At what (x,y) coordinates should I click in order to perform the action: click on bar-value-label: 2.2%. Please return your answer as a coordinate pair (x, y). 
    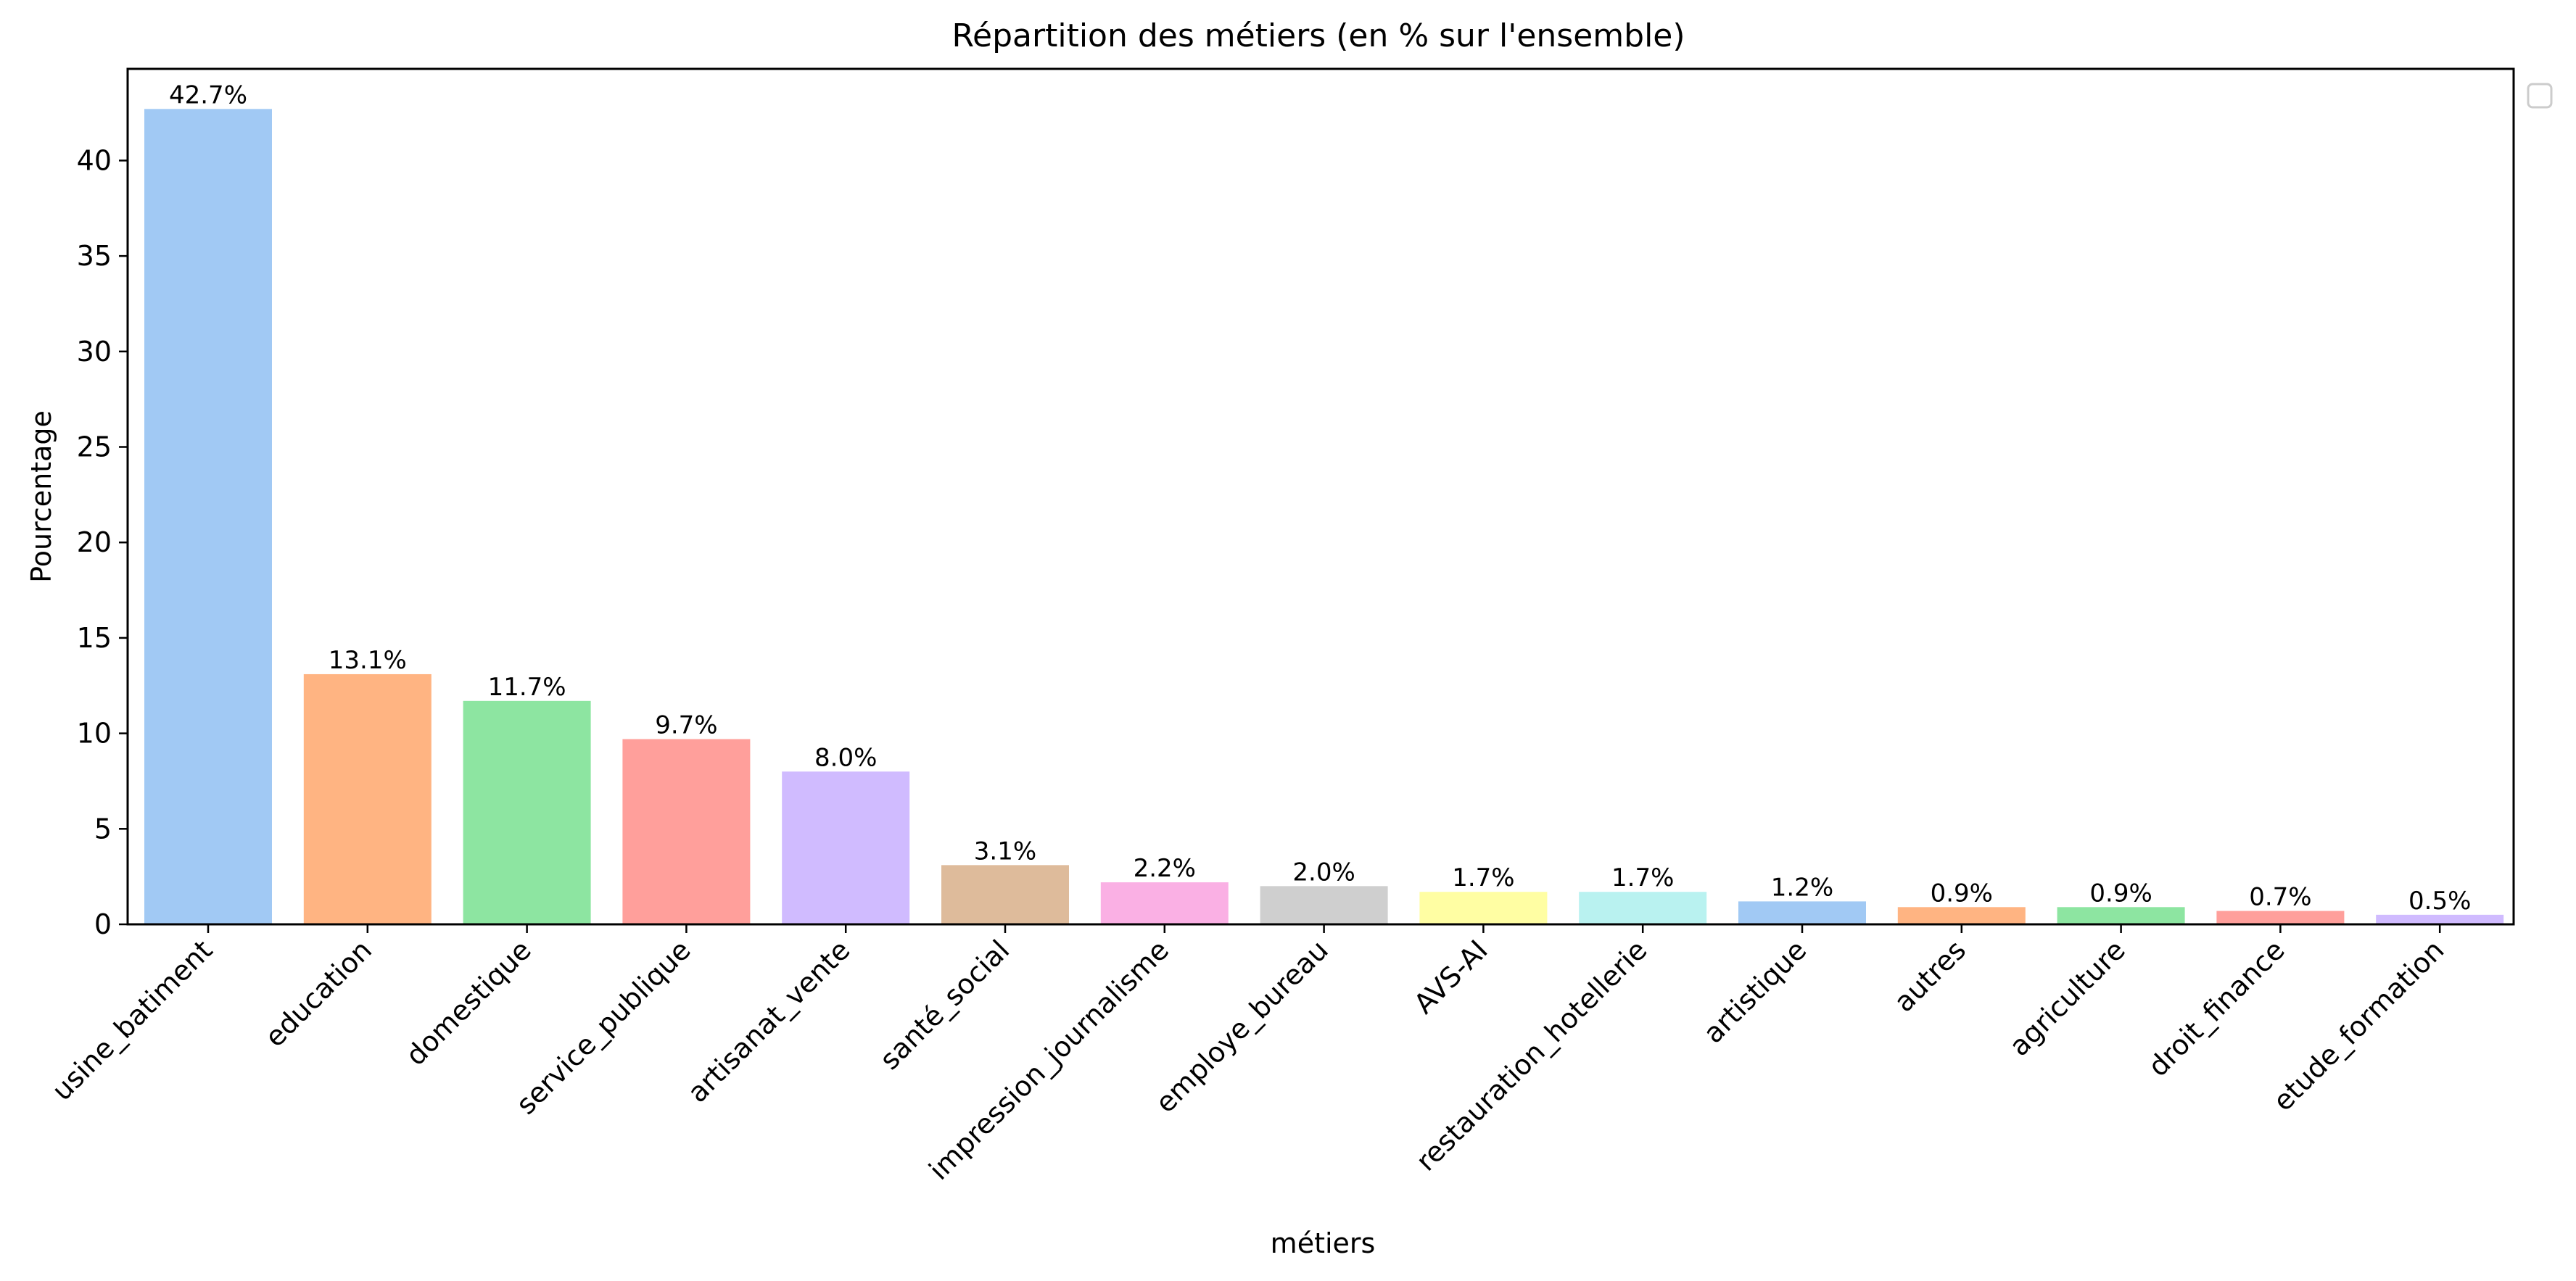
    Looking at the image, I should click on (1165, 868).